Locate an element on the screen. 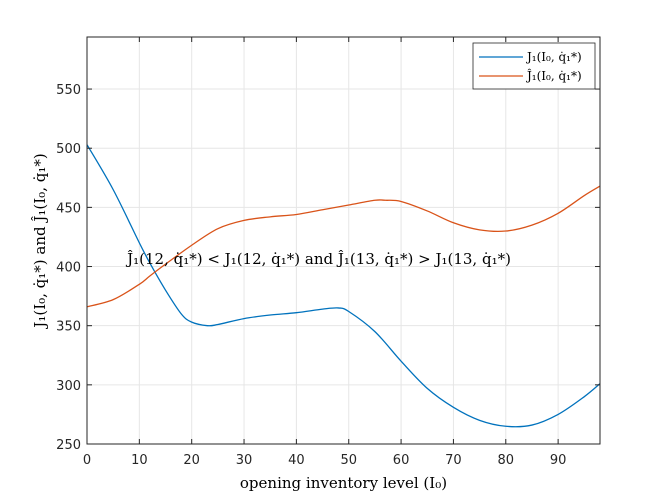 The image size is (664, 499). y-tick-label: 250 is located at coordinates (68, 445).